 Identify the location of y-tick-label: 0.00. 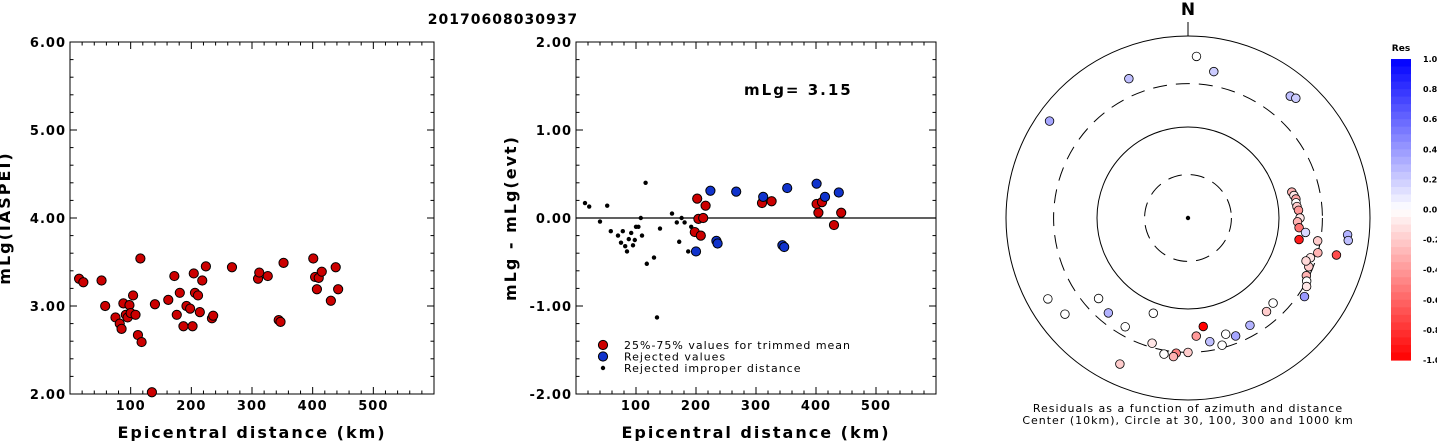
(554, 219).